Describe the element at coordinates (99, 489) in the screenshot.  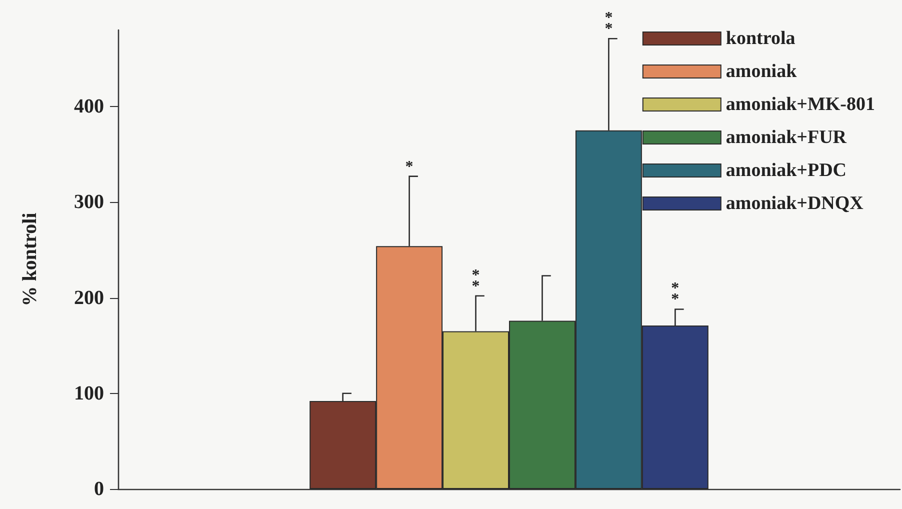
I see `y-tick-label: 0` at that location.